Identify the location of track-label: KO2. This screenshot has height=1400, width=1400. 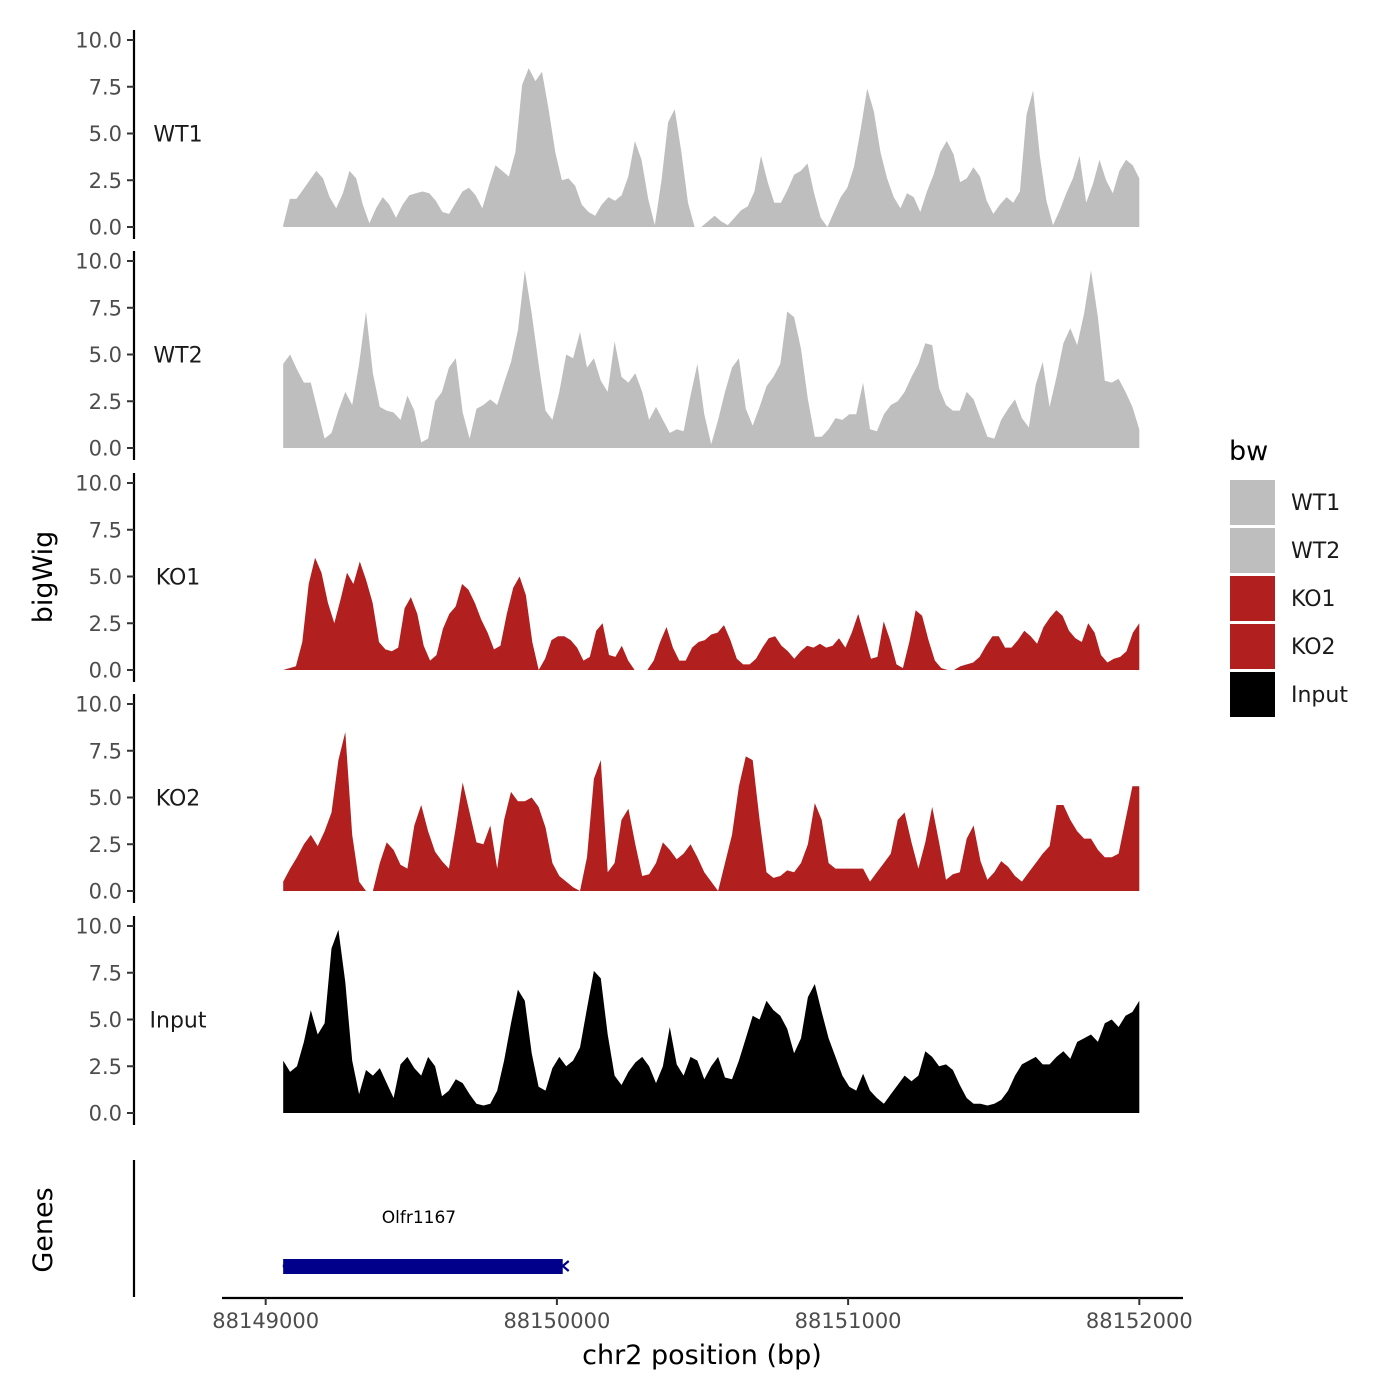
(178, 799).